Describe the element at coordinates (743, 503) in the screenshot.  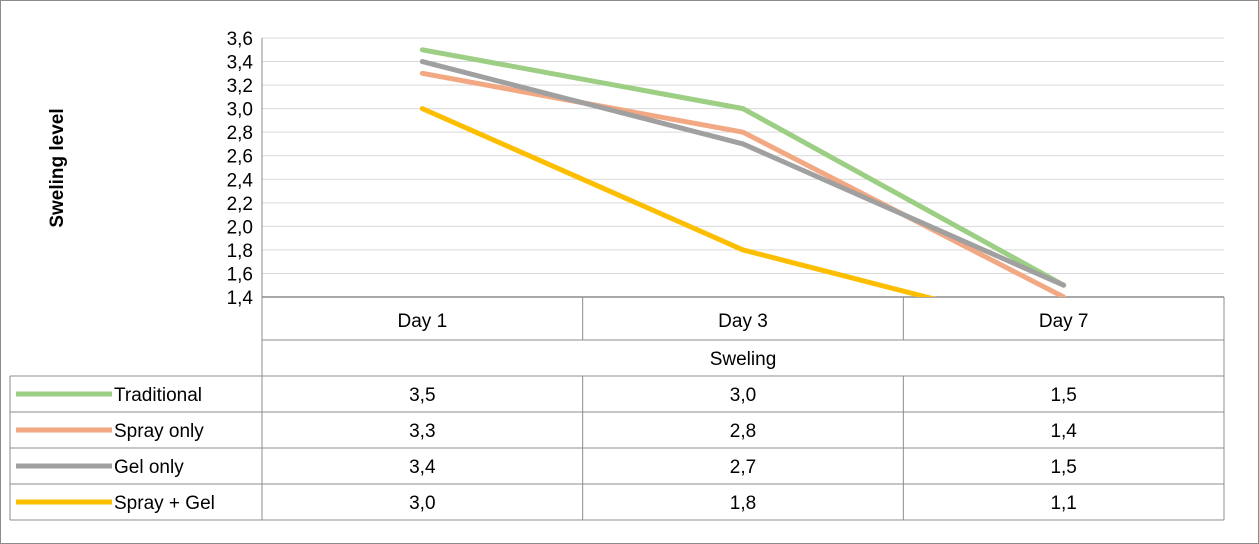
I see `data-label: 1,8` at that location.